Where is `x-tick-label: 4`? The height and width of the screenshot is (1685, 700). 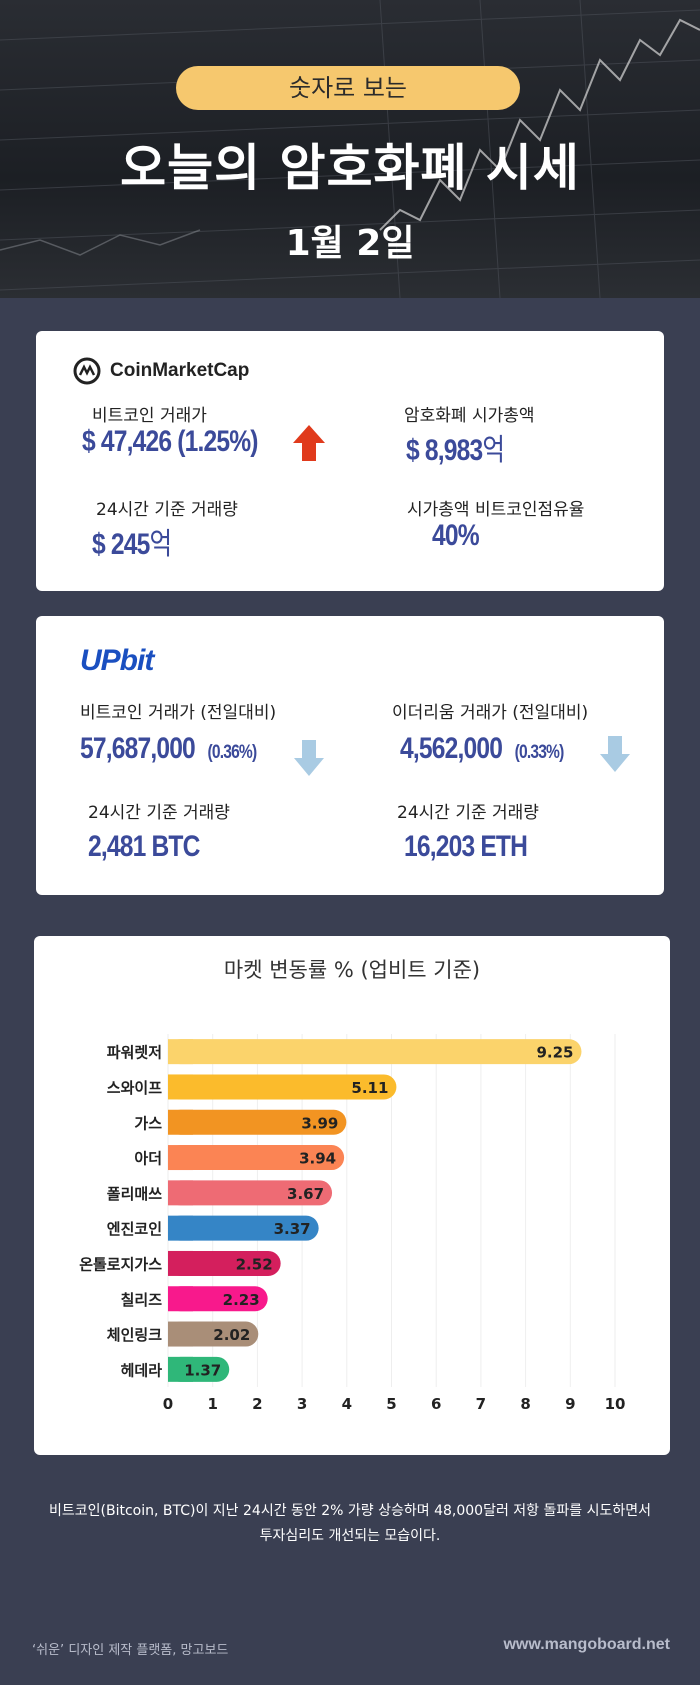
x-tick-label: 4 is located at coordinates (347, 1404).